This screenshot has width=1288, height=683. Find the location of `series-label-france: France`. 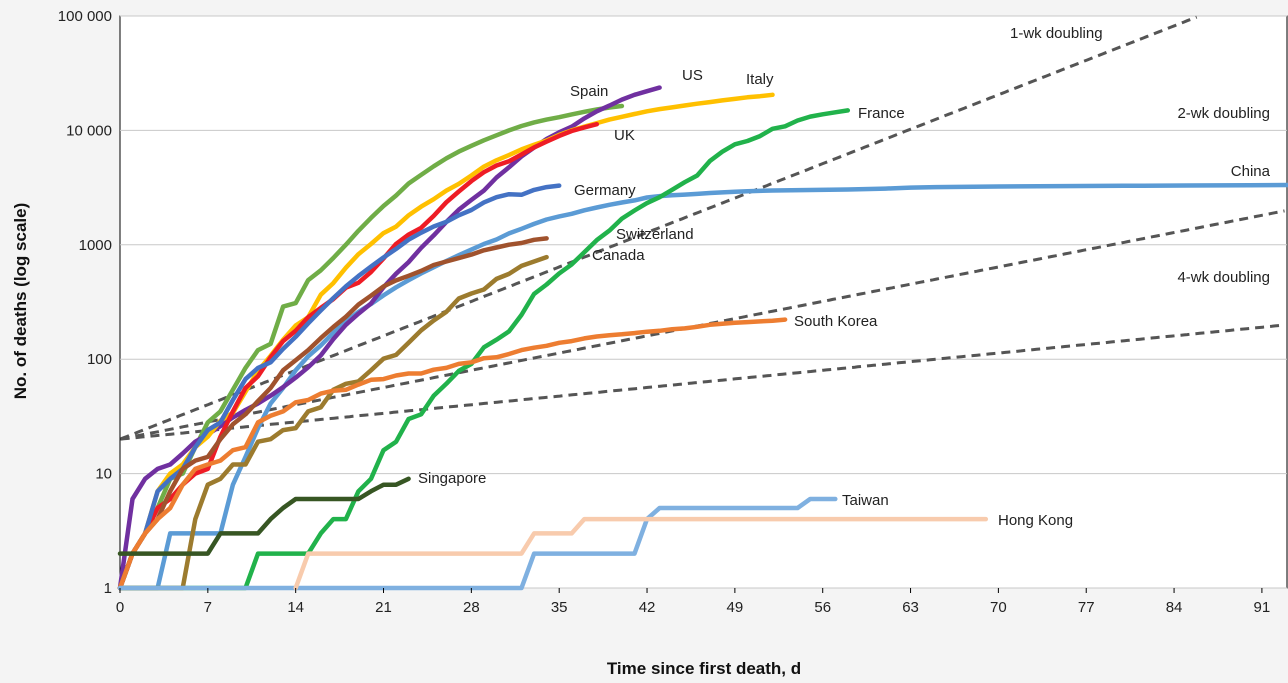

series-label-france: France is located at coordinates (881, 113).